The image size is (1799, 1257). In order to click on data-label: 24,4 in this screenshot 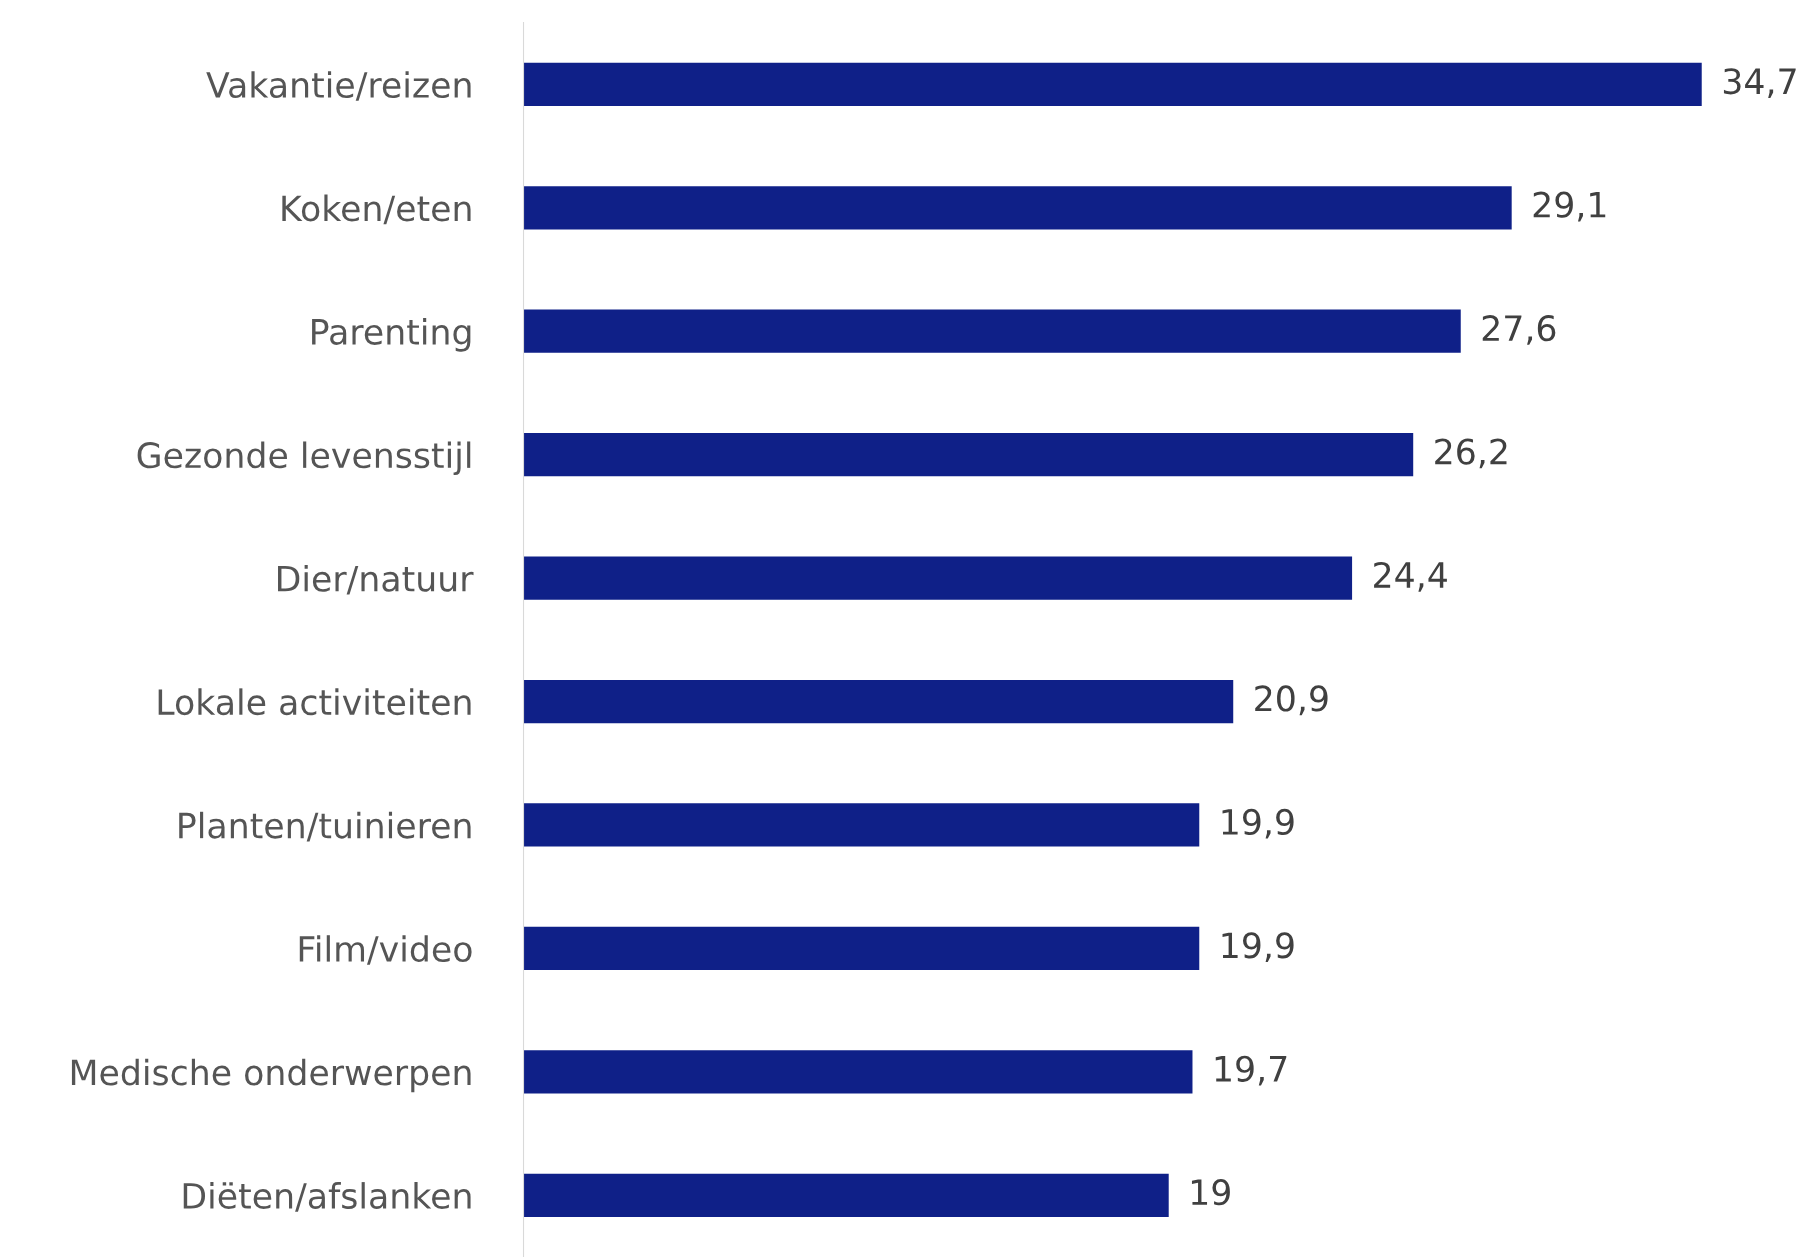, I will do `click(1410, 576)`.